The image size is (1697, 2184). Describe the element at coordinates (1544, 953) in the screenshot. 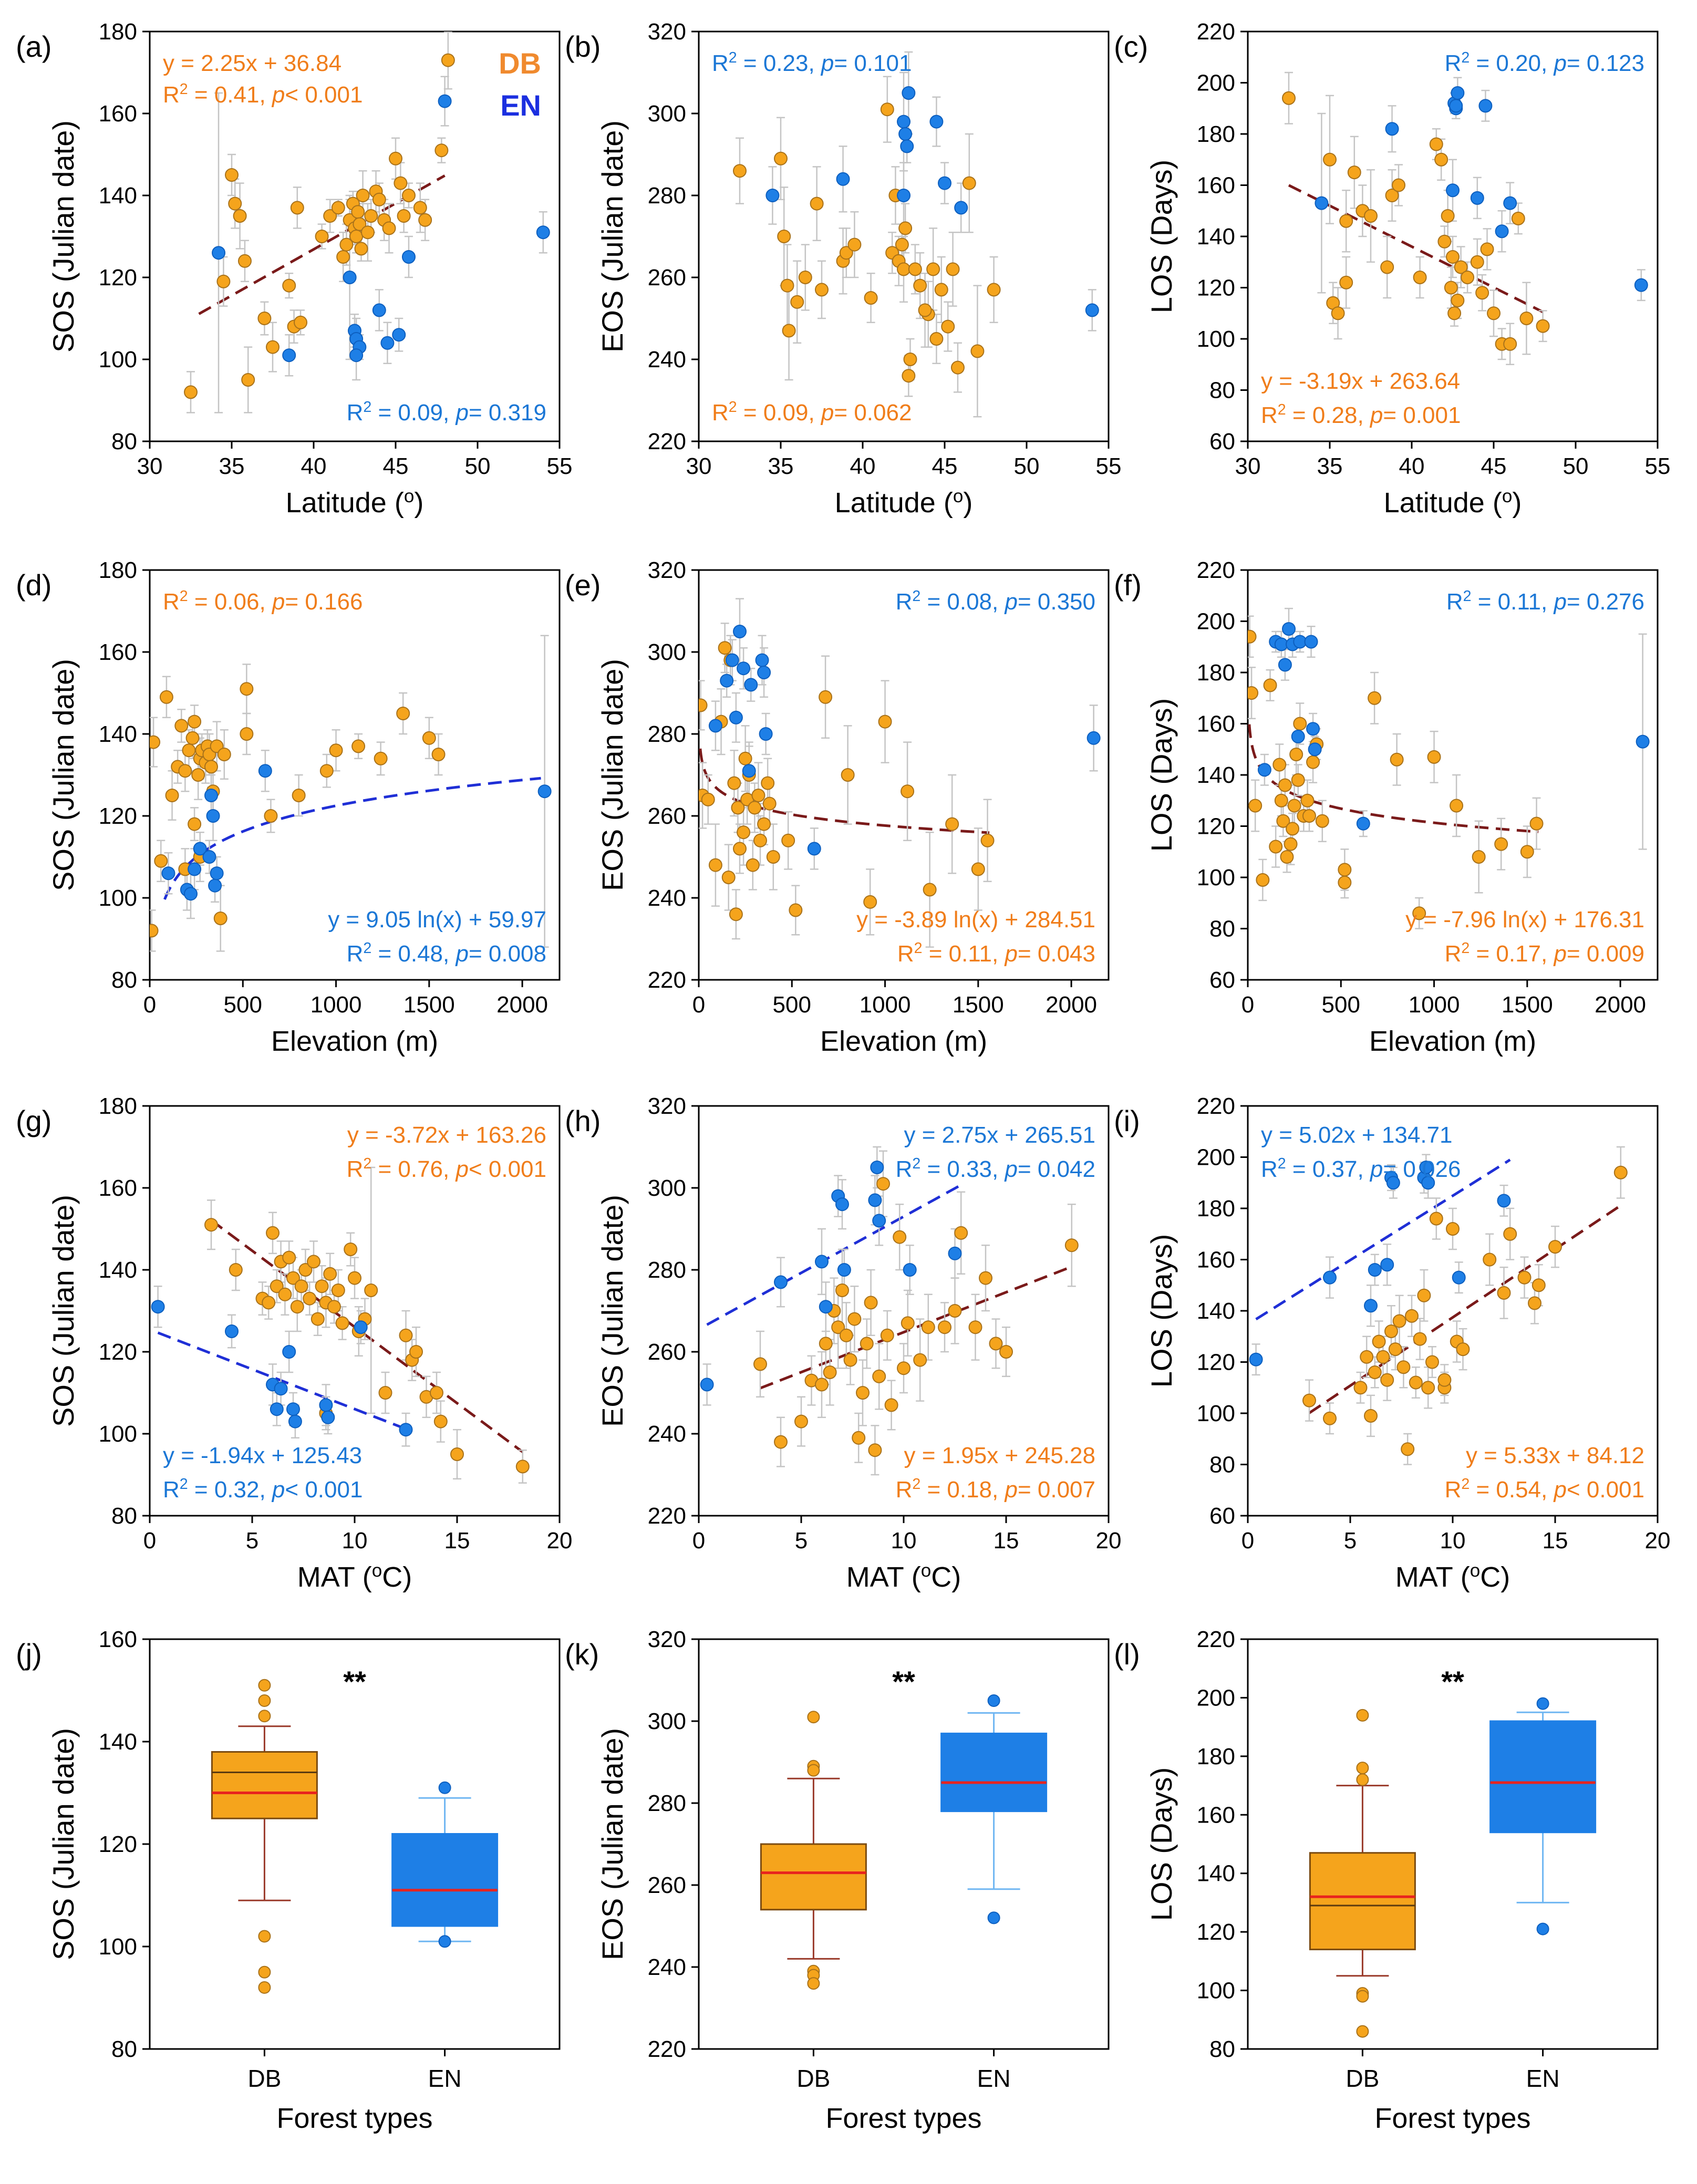

I see `annotation: R2 = 0.17, p= 0.009` at that location.